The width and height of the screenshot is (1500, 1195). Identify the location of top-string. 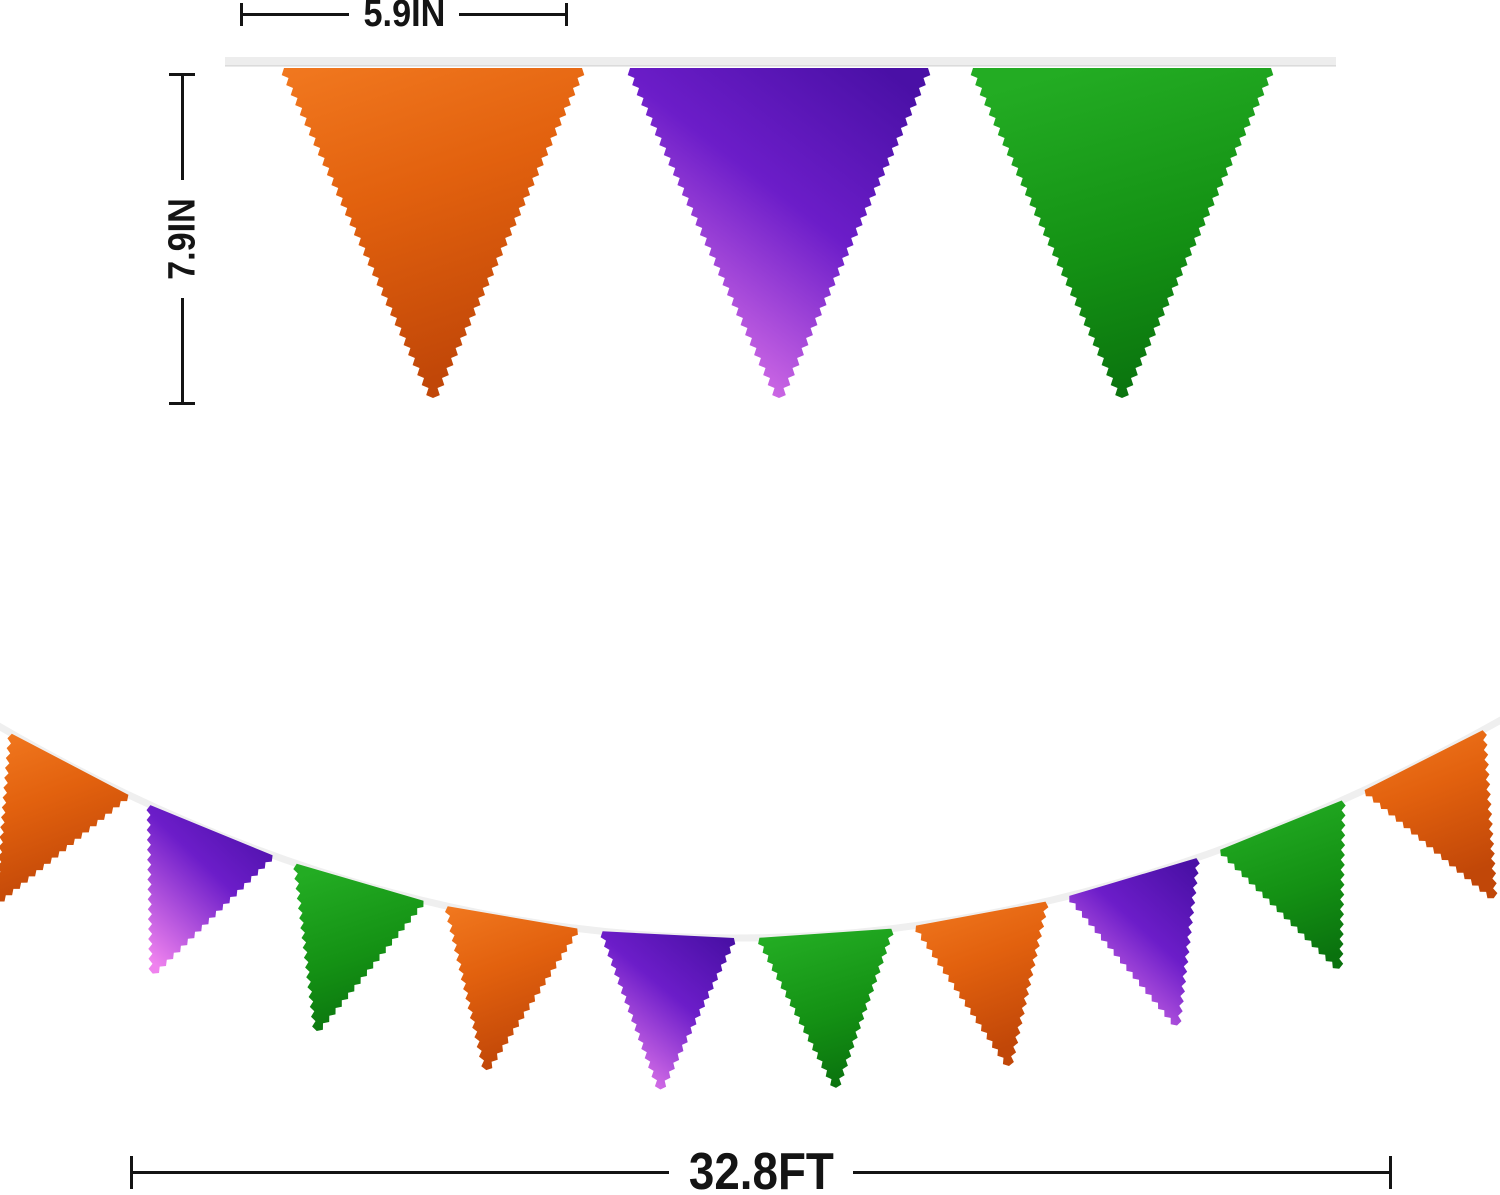
(780, 61).